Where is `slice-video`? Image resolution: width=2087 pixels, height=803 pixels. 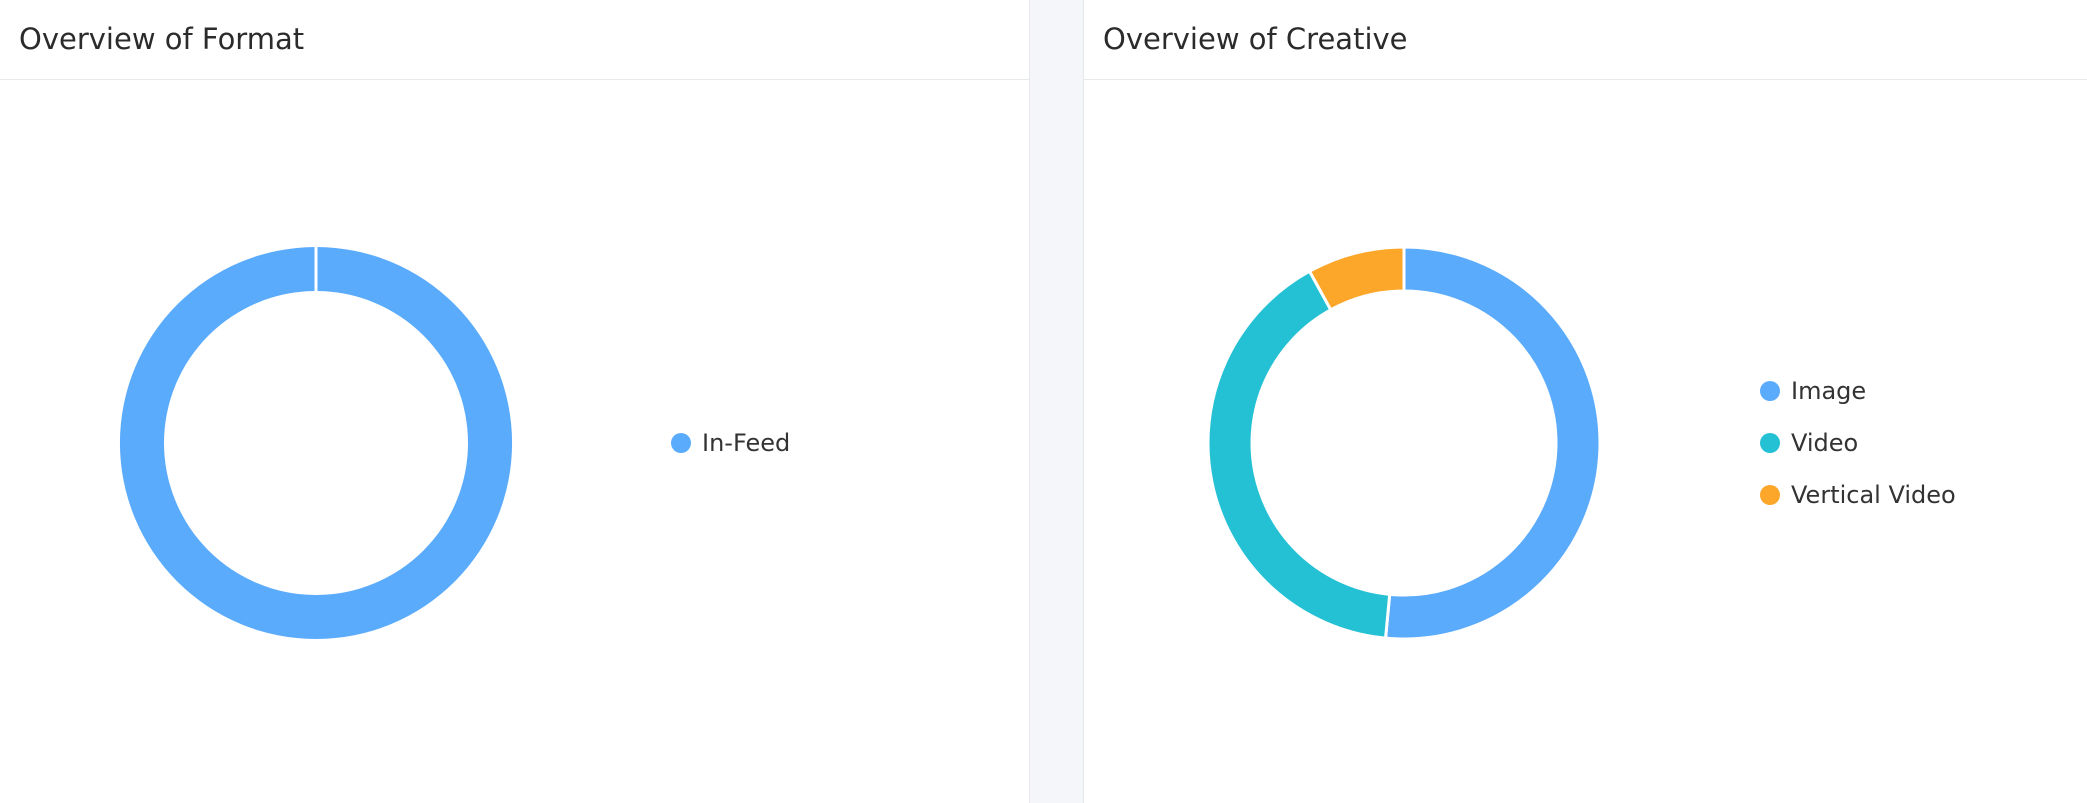
slice-video is located at coordinates (1299, 454).